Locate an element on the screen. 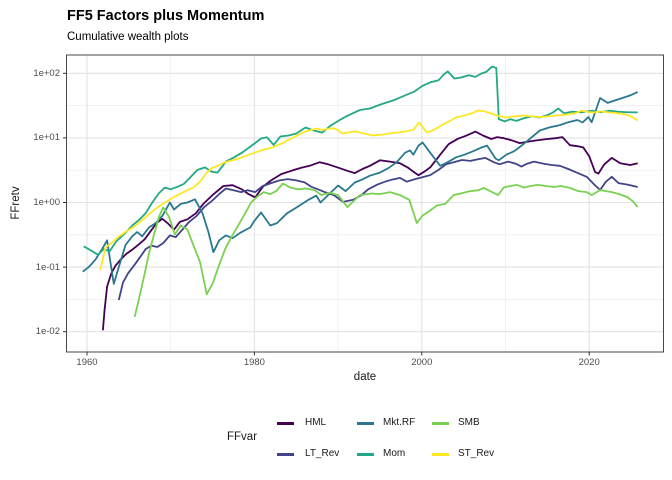 The image size is (672, 480). y-axis-title: FFretv is located at coordinates (16, 203).